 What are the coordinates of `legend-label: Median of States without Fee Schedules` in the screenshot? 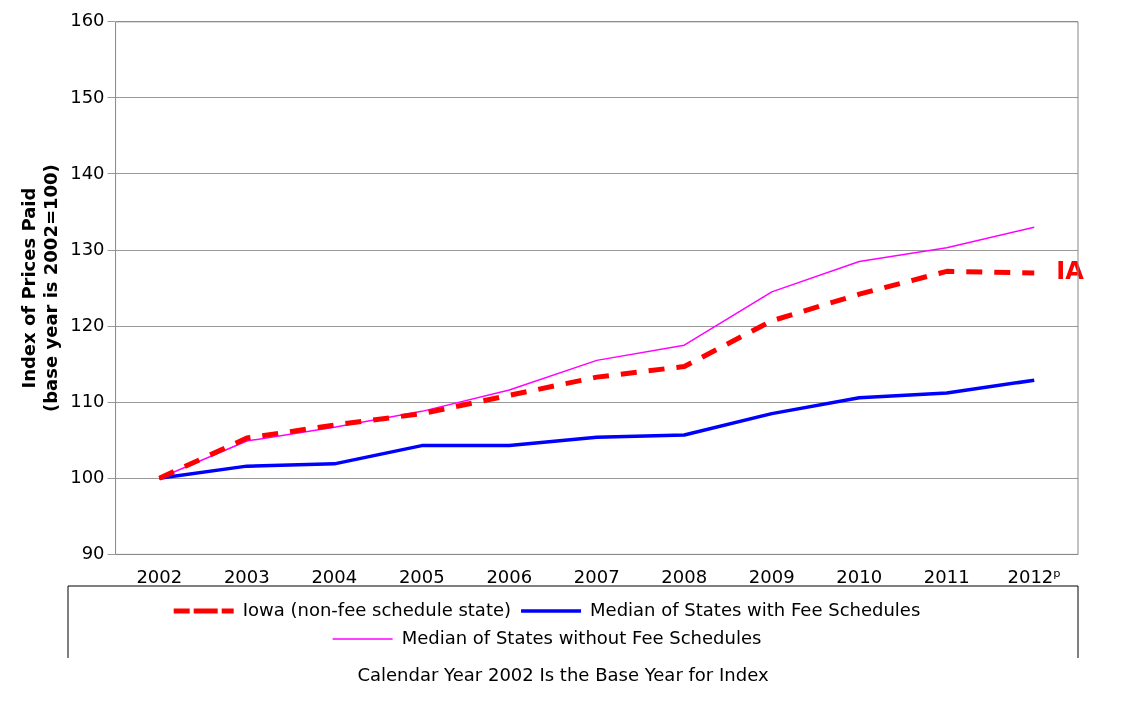 It's located at (581, 637).